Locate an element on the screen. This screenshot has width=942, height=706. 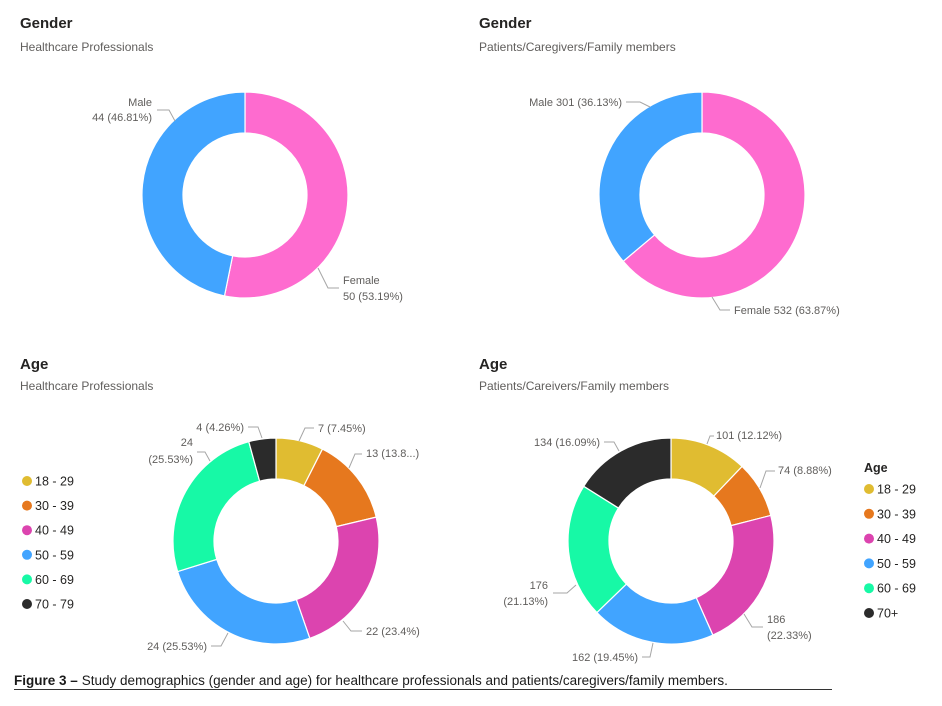
legend-item-70-79: 70 - 79 is located at coordinates (48, 605).